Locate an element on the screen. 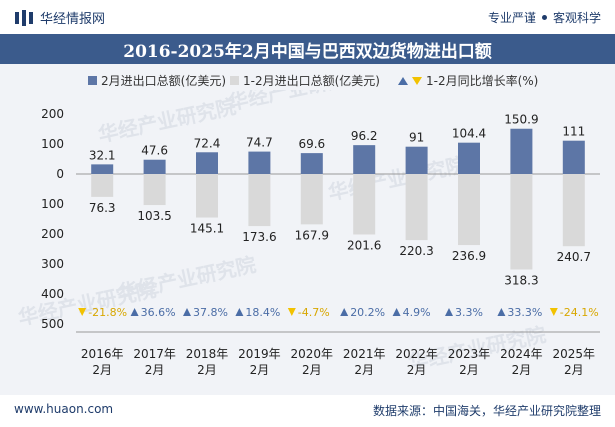 Image resolution: width=615 pixels, height=427 pixels. data-label-janfeb-7: 236.9 is located at coordinates (469, 256).